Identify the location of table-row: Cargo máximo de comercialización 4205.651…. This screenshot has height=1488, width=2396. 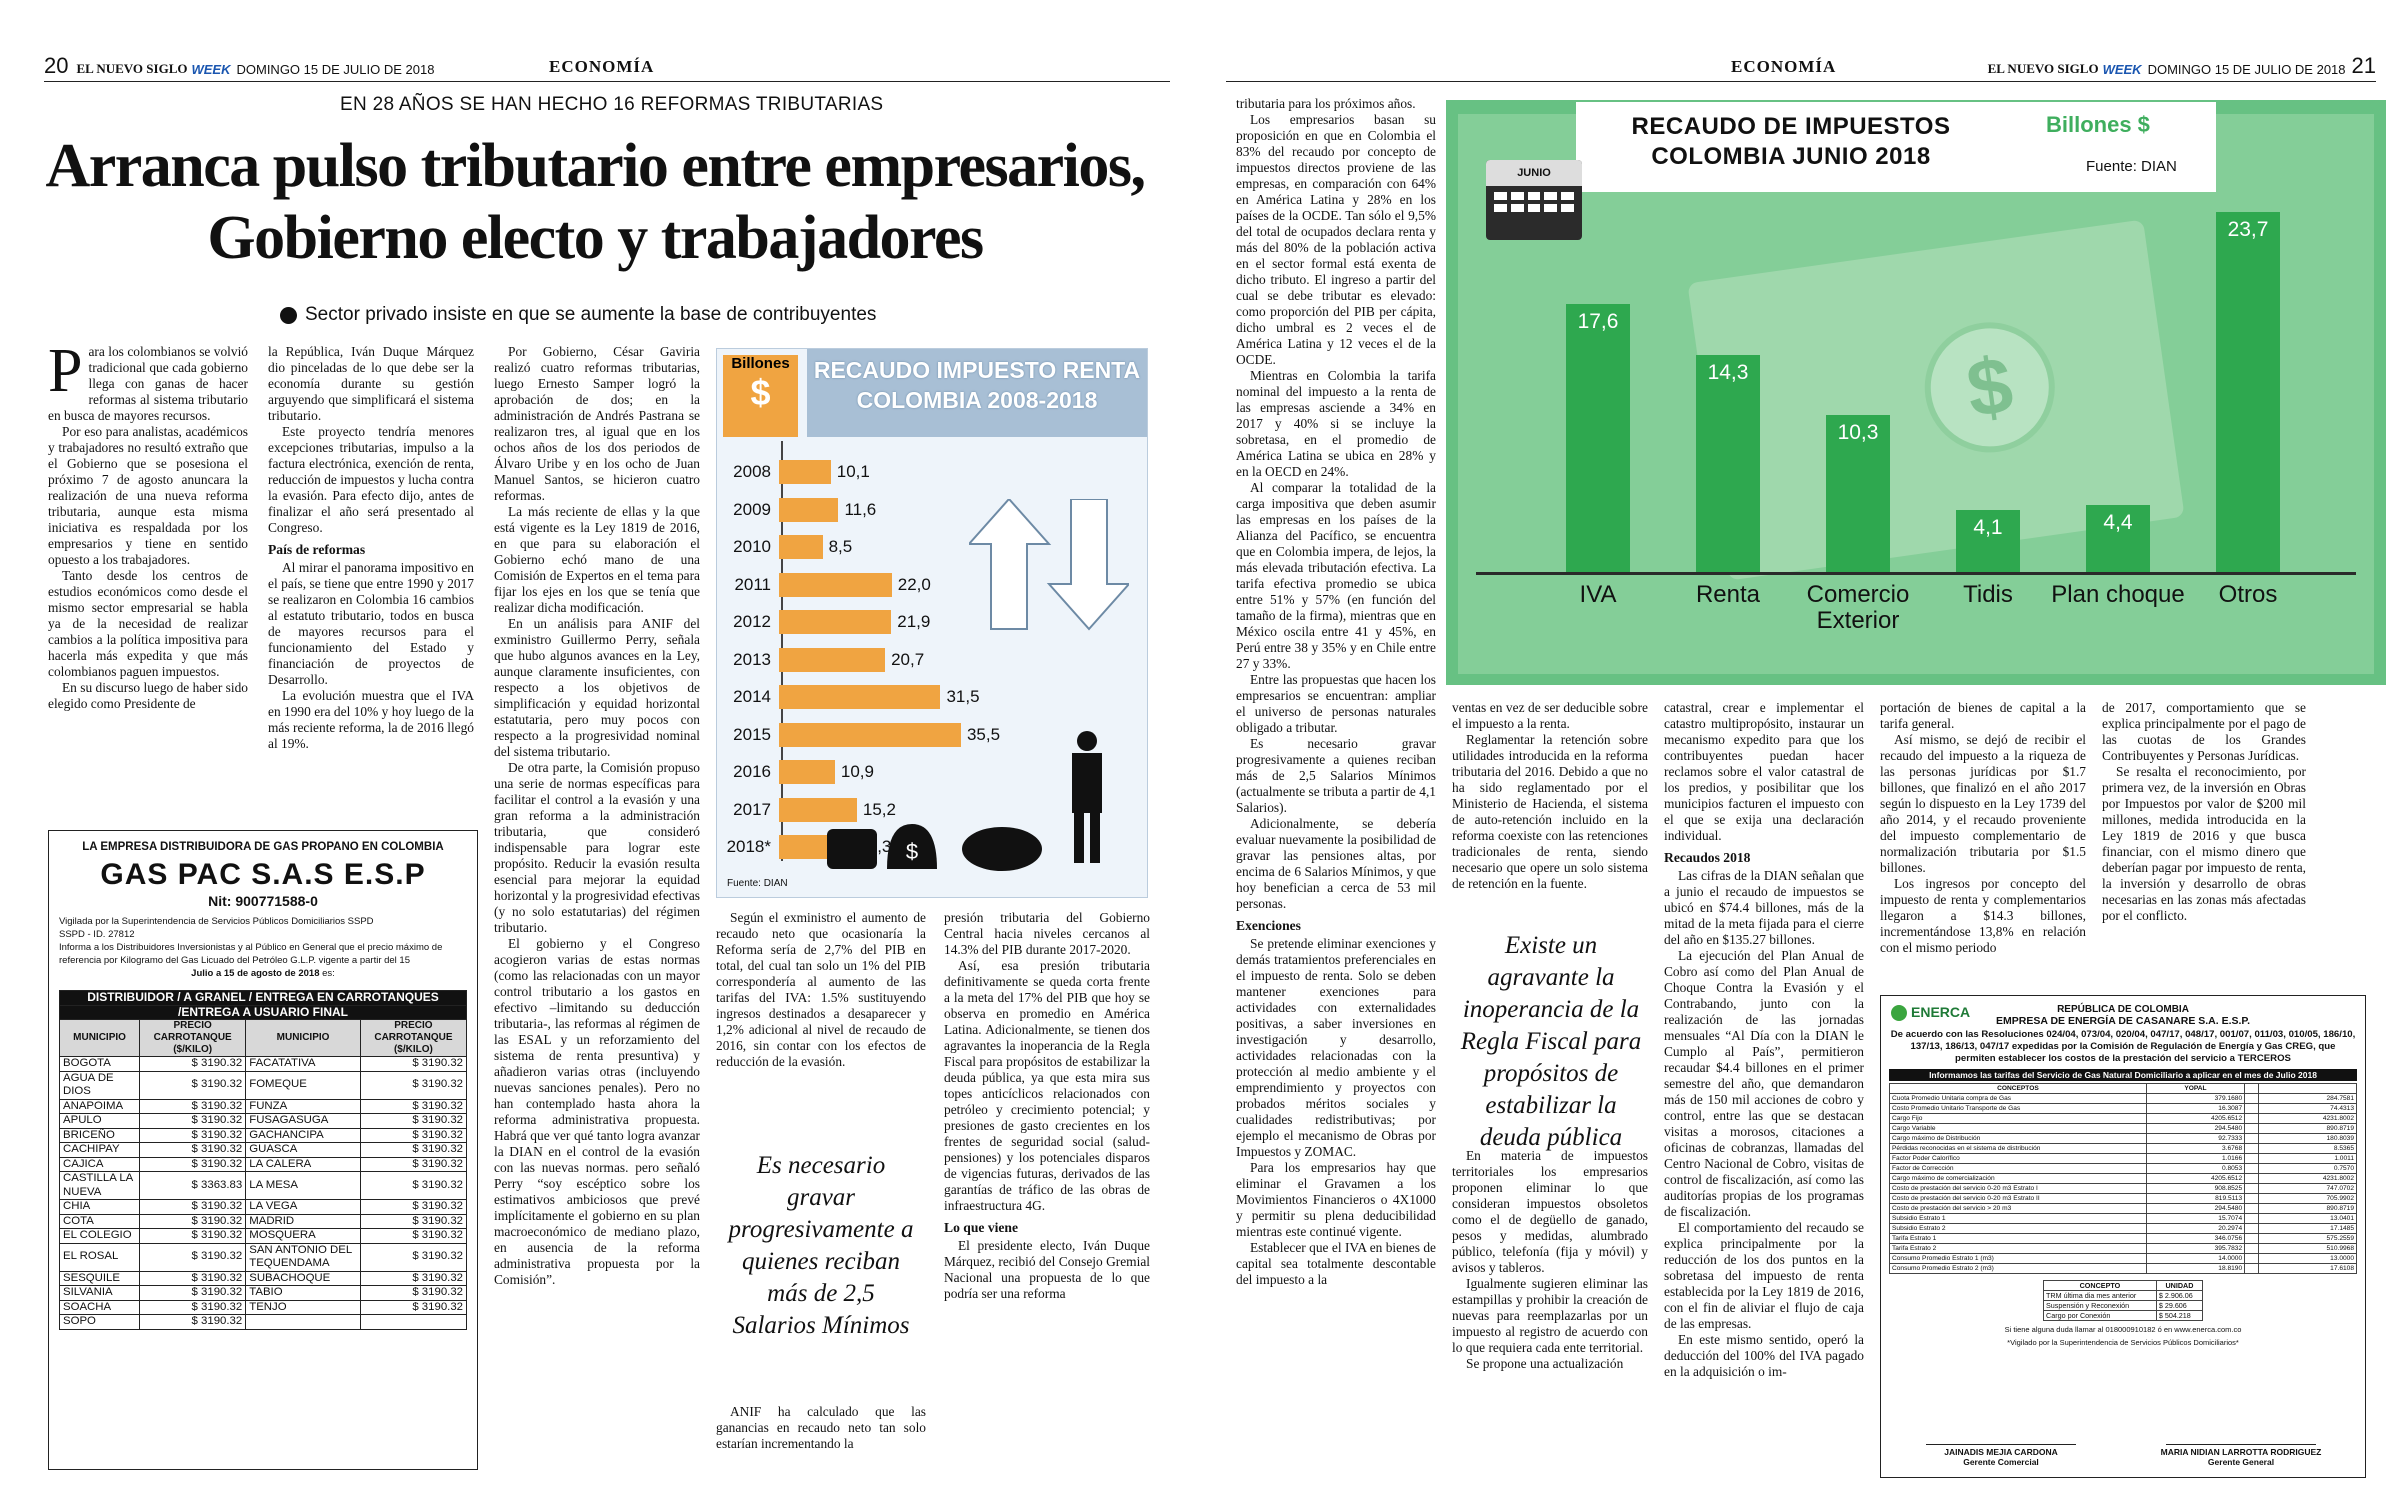
(2123, 1178).